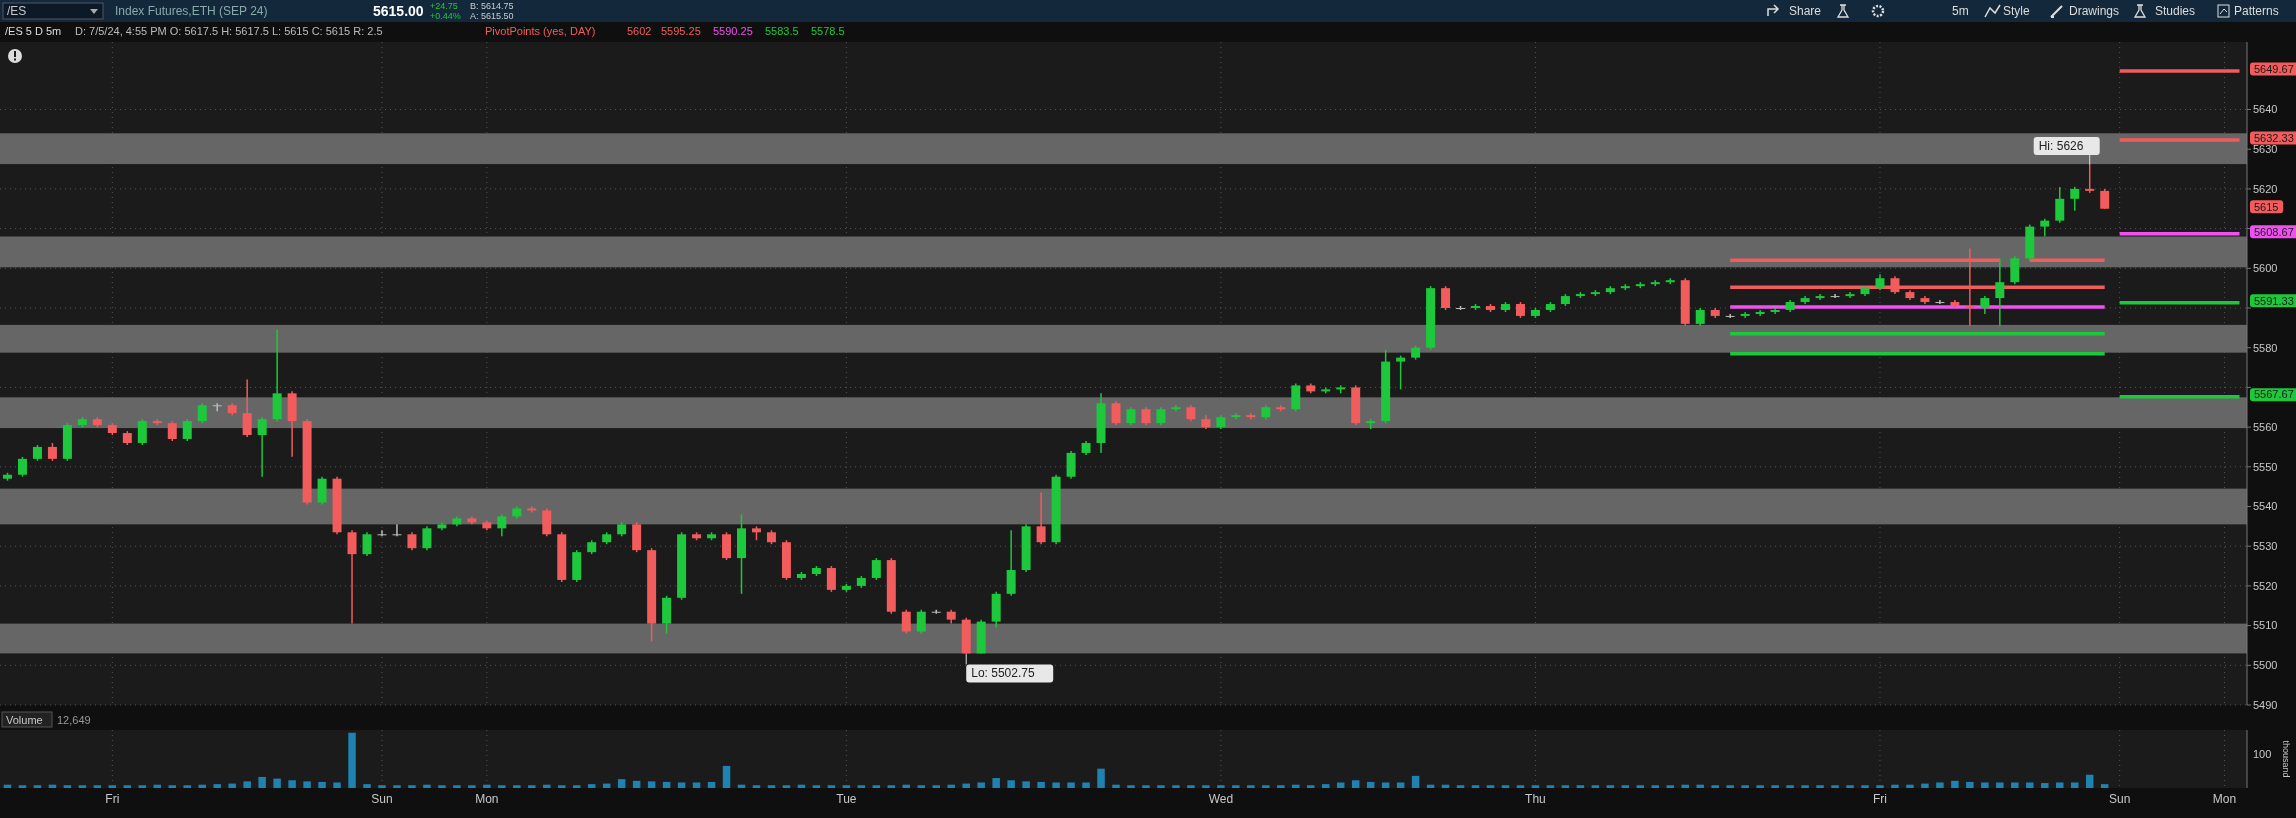 This screenshot has height=818, width=2296. Describe the element at coordinates (2265, 665) in the screenshot. I see `y-tick-label: 5500` at that location.